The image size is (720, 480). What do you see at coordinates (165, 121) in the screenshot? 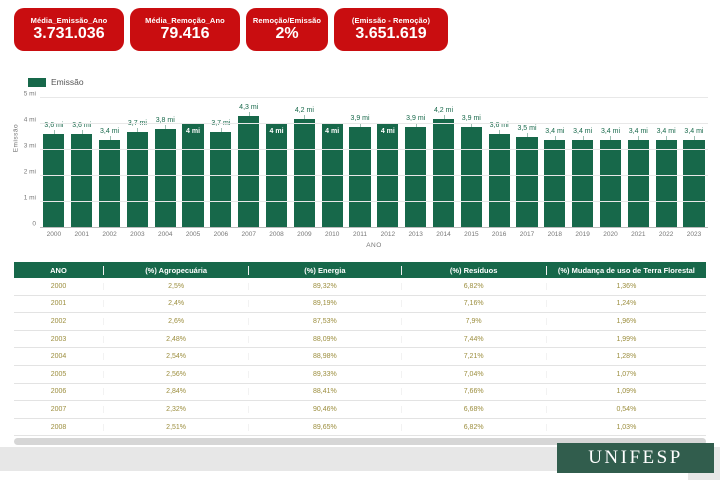
I see `bar-value-label: 3,8 mi` at bounding box center [165, 121].